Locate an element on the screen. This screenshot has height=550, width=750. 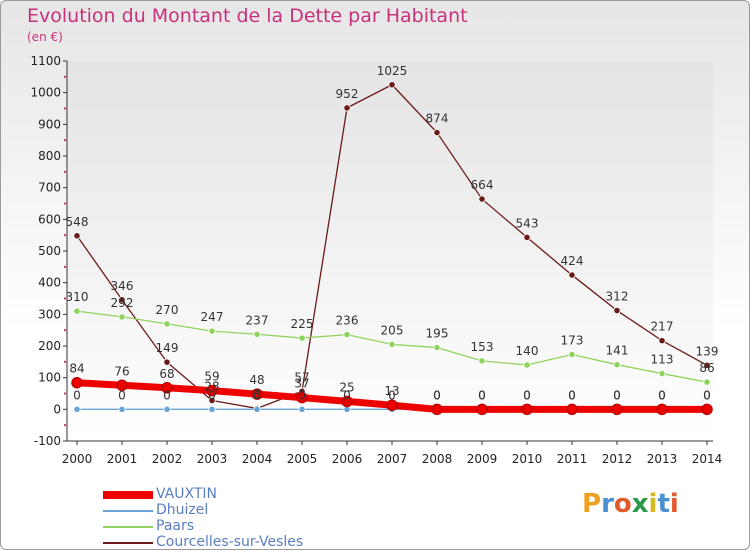
data-label-paars: 113 is located at coordinates (662, 360).